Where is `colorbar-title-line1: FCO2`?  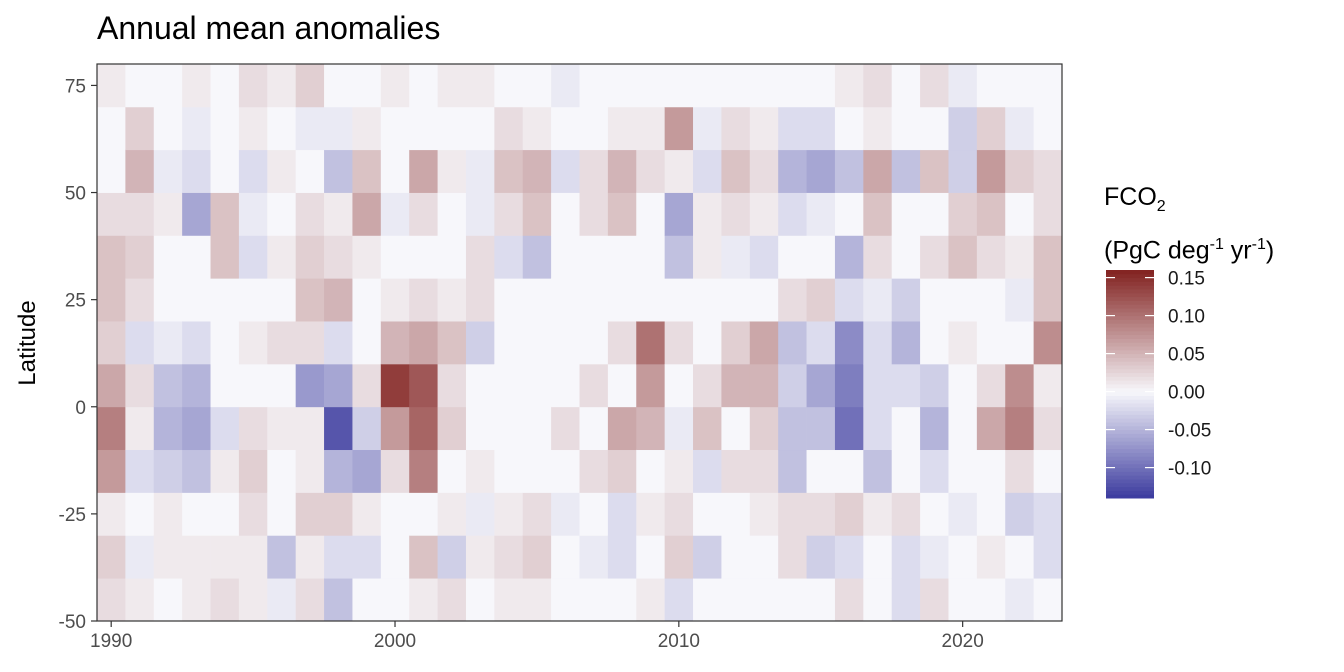 colorbar-title-line1: FCO2 is located at coordinates (1135, 199).